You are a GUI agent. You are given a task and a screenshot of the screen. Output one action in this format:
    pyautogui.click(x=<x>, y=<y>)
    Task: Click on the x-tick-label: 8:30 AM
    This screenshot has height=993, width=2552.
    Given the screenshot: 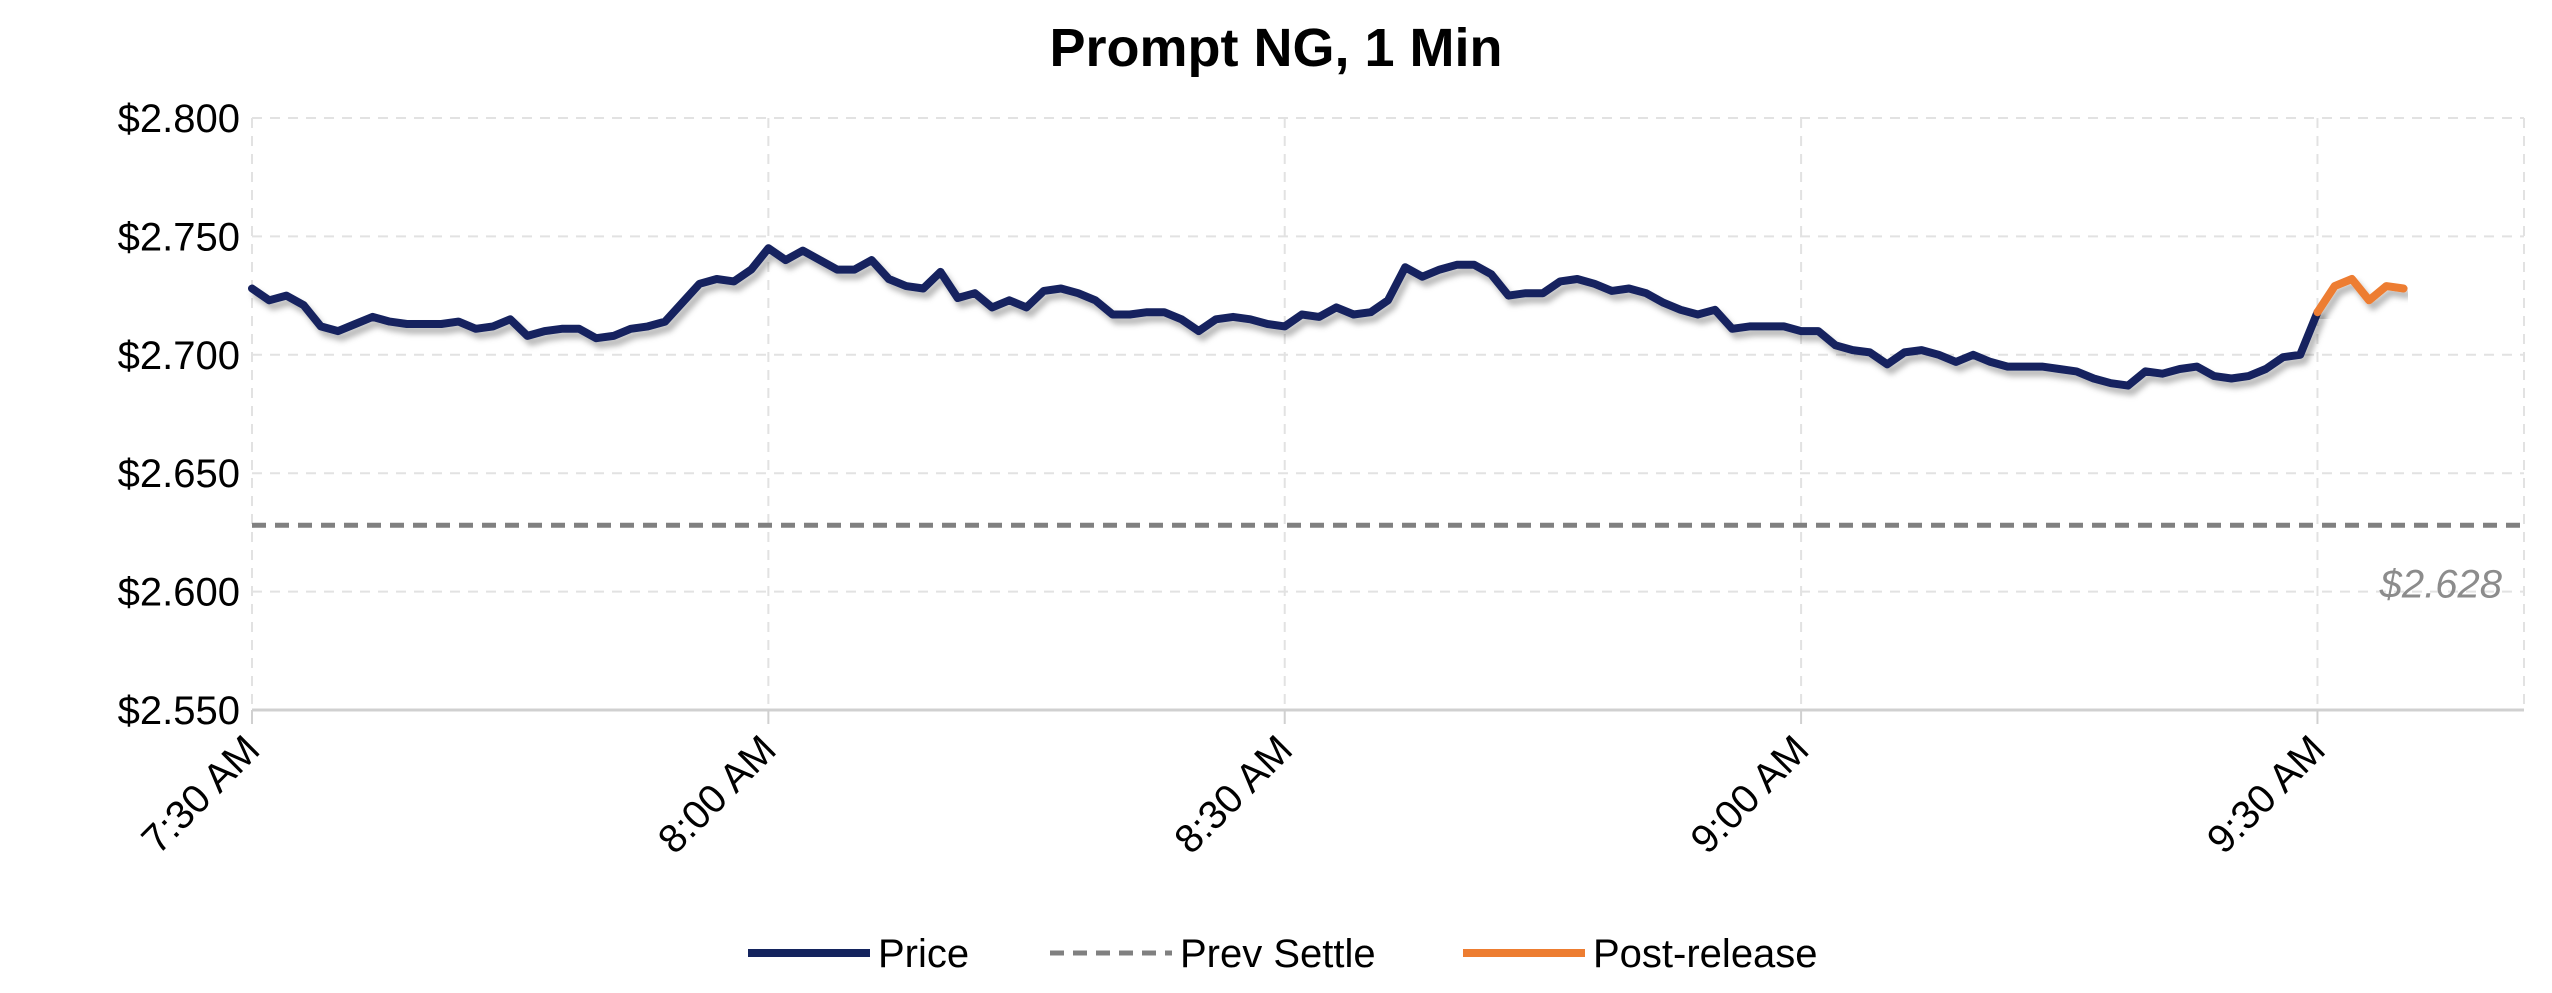 What is the action you would take?
    pyautogui.click(x=1233, y=794)
    